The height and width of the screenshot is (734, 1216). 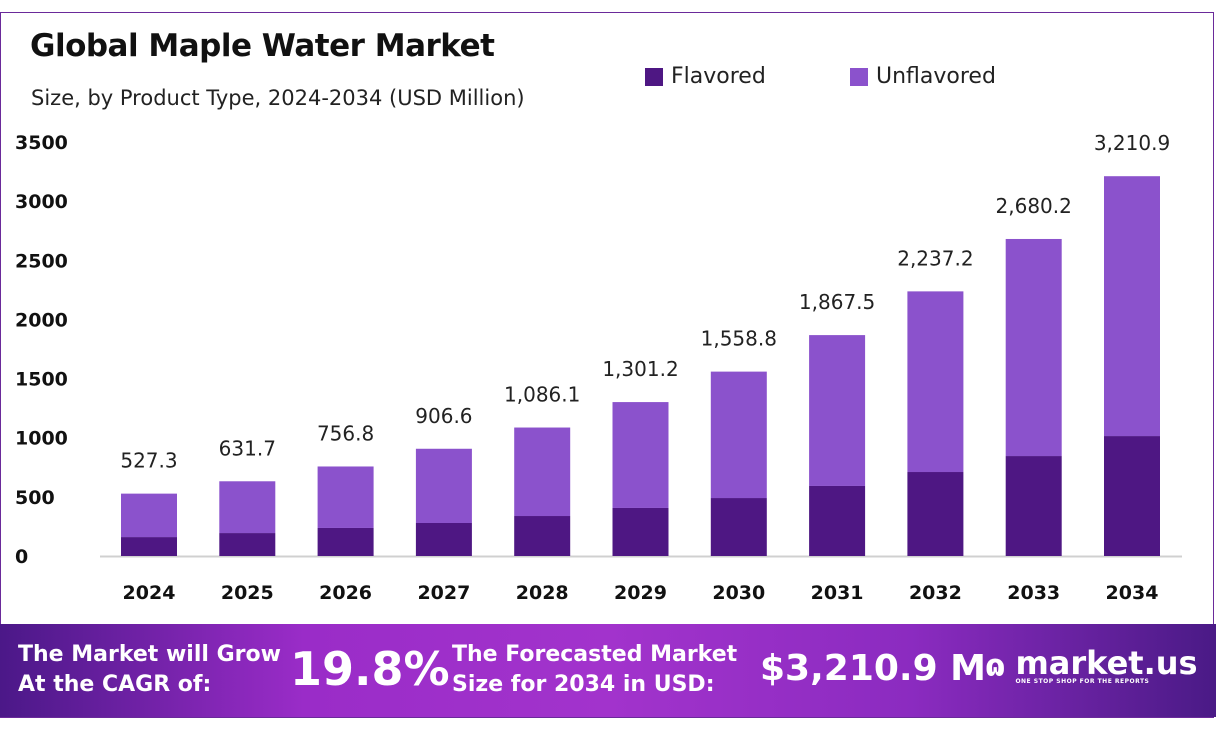 I want to click on data-label-total: 631.7, so click(x=247, y=448).